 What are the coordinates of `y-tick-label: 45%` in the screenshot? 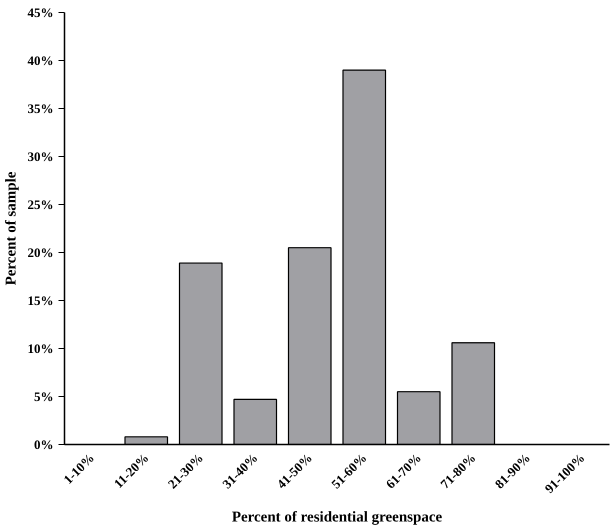 It's located at (41, 12).